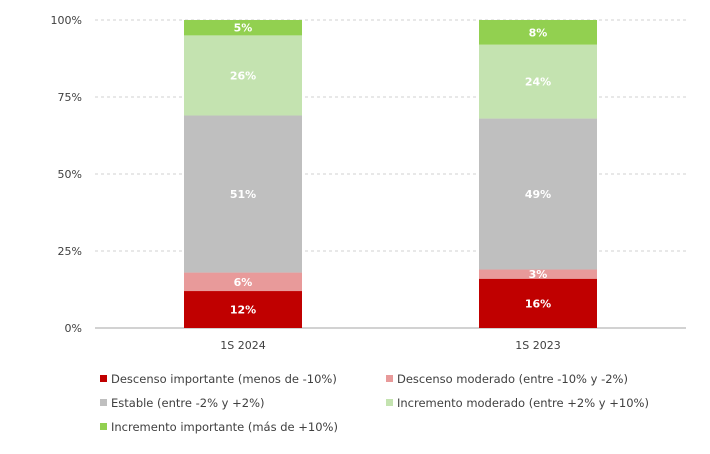  I want to click on legend-item-descenso-importante: Descenso importante (menos de -10%), so click(218, 379).